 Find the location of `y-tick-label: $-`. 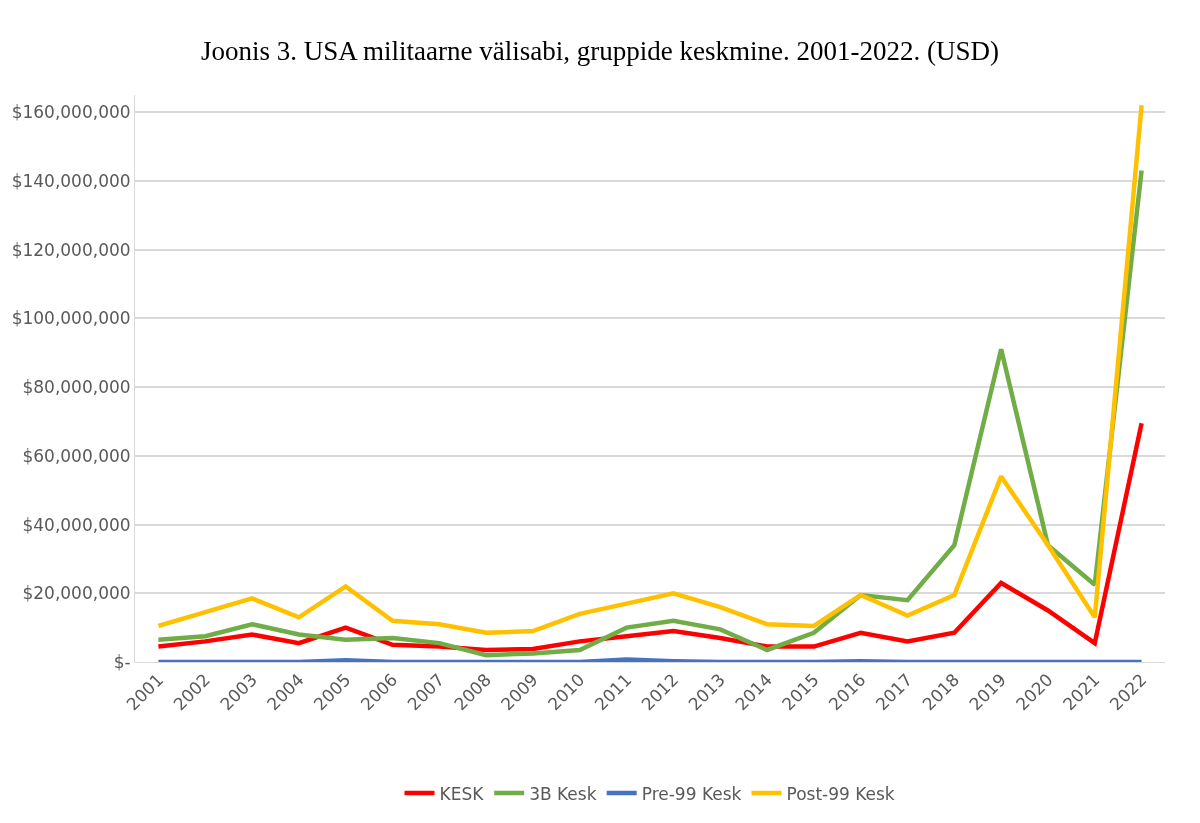

y-tick-label: $- is located at coordinates (122, 661).